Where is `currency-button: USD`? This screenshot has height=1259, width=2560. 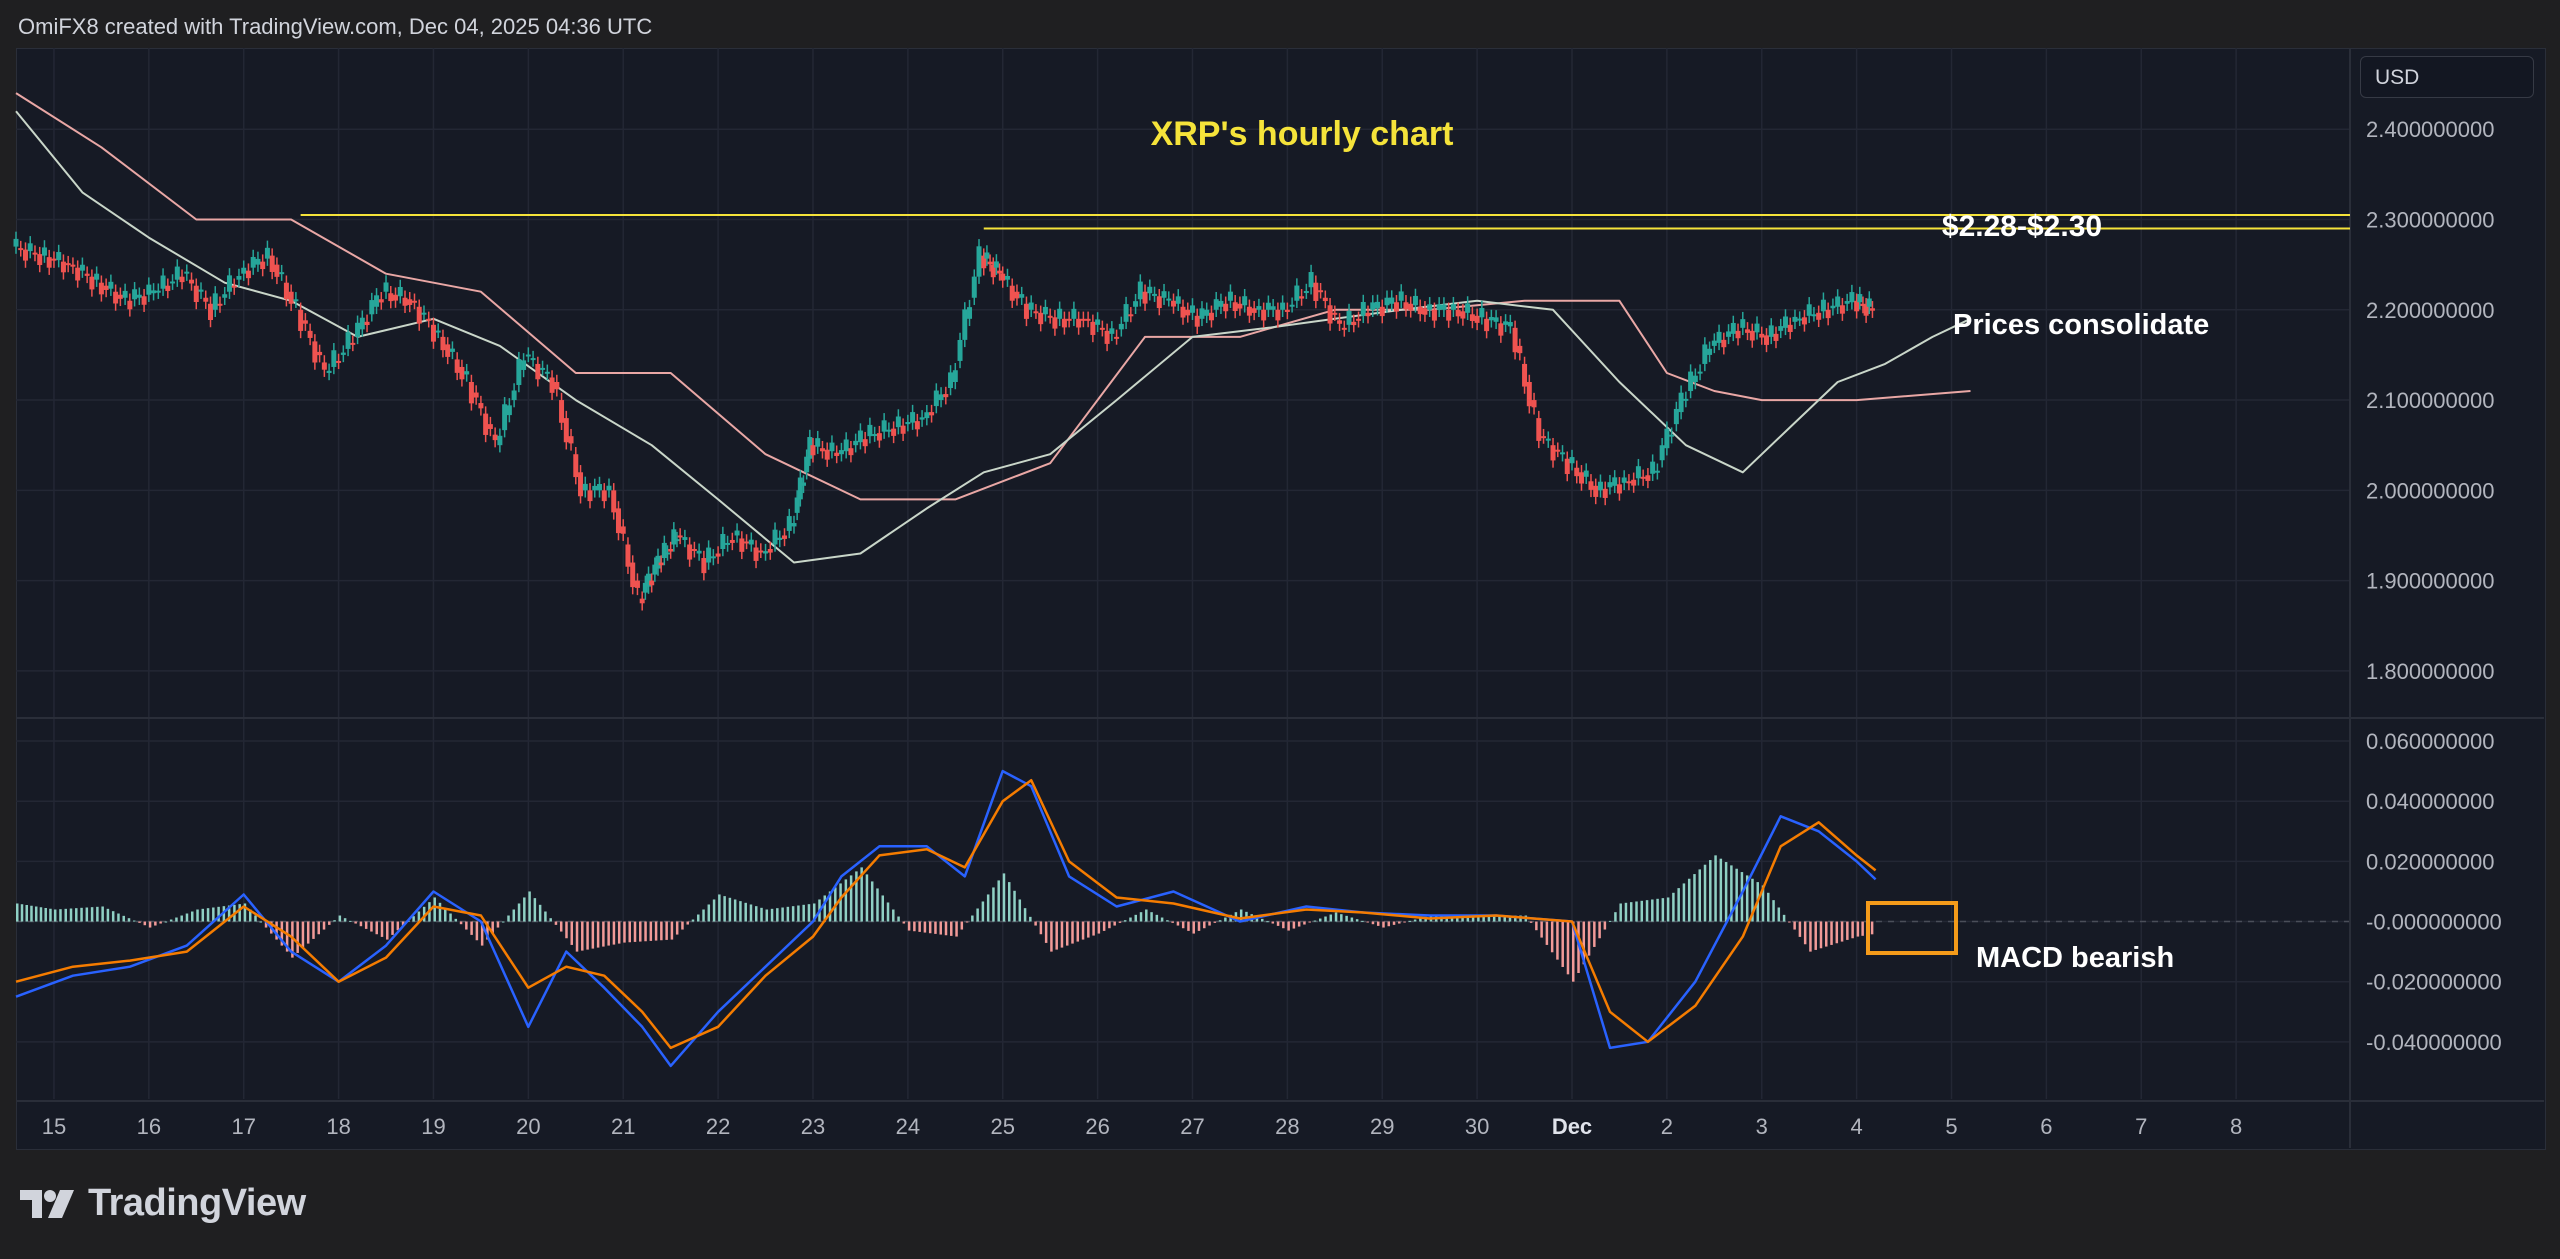 currency-button: USD is located at coordinates (2447, 77).